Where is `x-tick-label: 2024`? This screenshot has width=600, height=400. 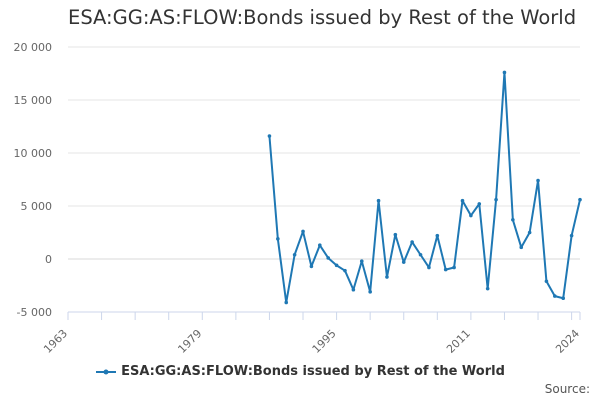
x-tick-label: 2024 is located at coordinates (567, 341).